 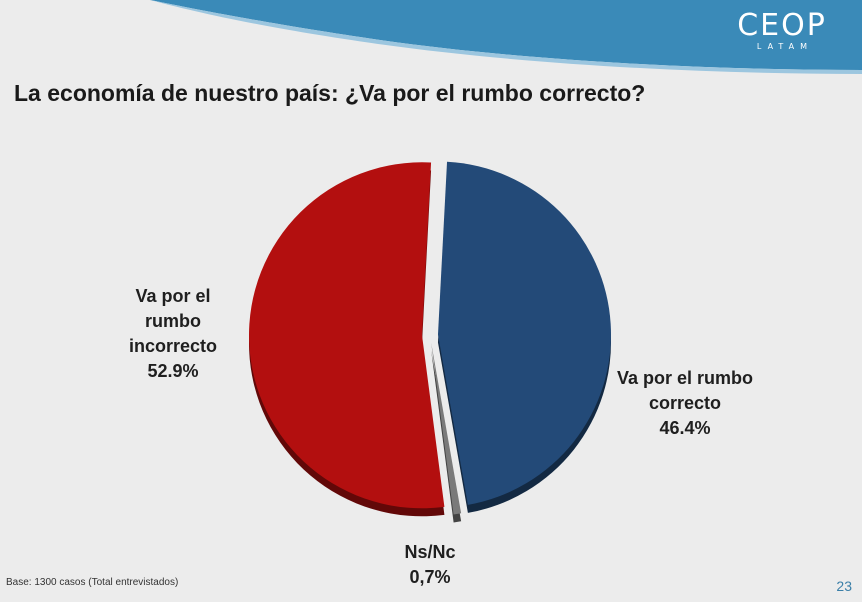 I want to click on label-rumbo-correcto: Va por el rumbo correcto 46.4%, so click(x=685, y=403).